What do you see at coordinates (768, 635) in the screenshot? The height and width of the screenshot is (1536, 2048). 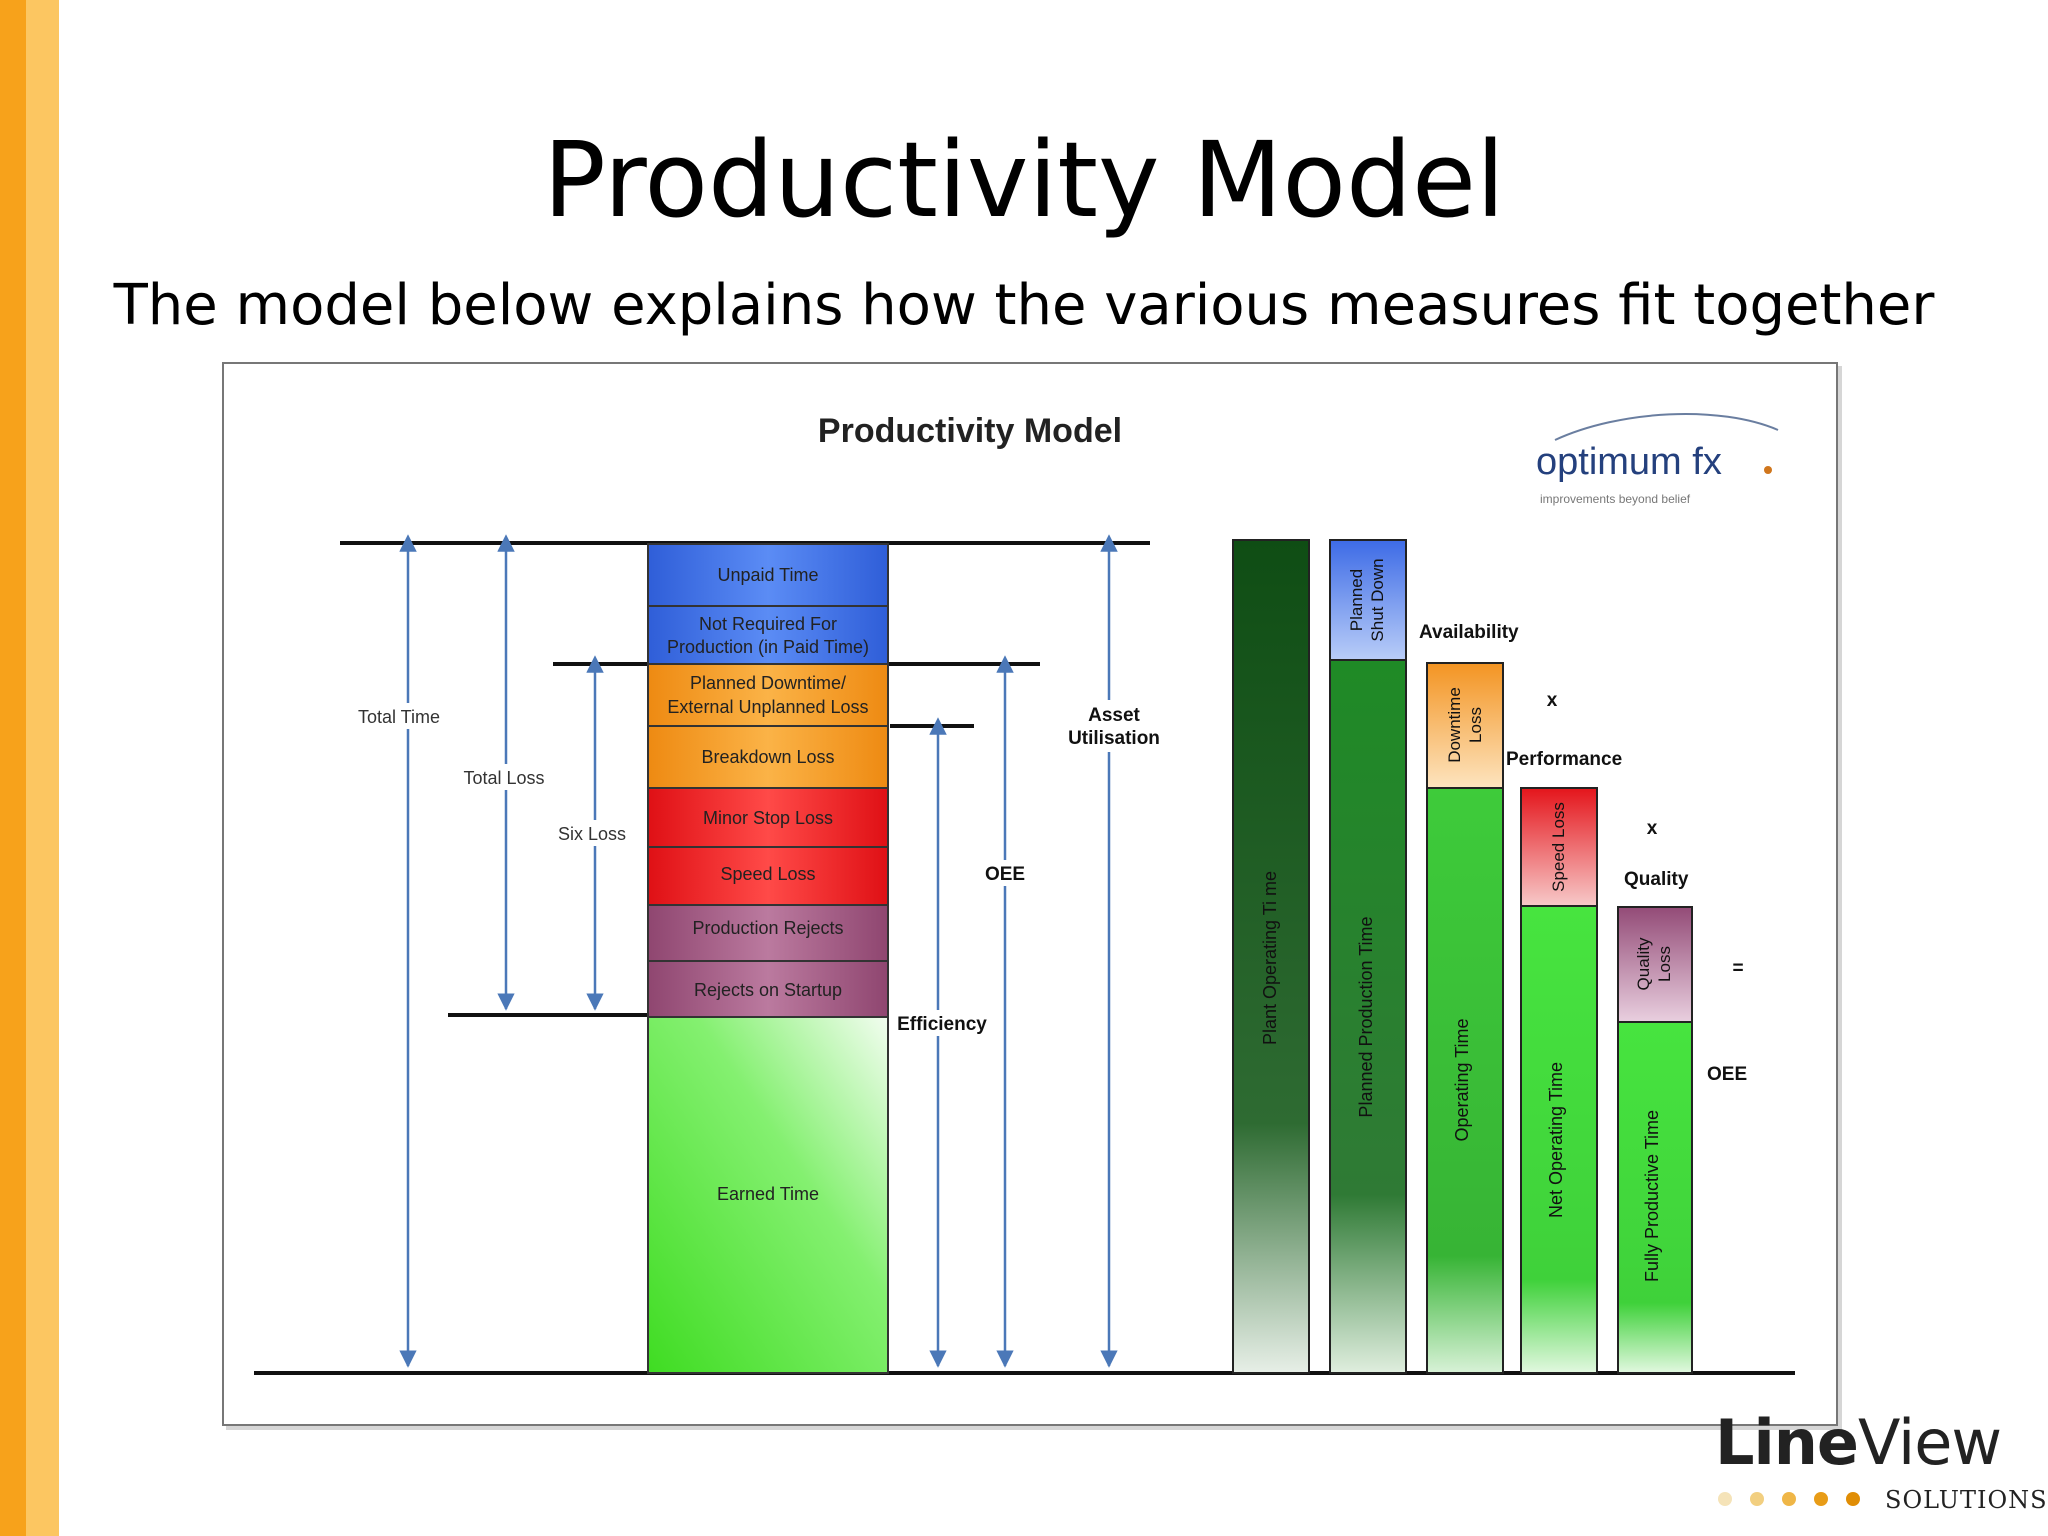 I see `segment-not-required` at bounding box center [768, 635].